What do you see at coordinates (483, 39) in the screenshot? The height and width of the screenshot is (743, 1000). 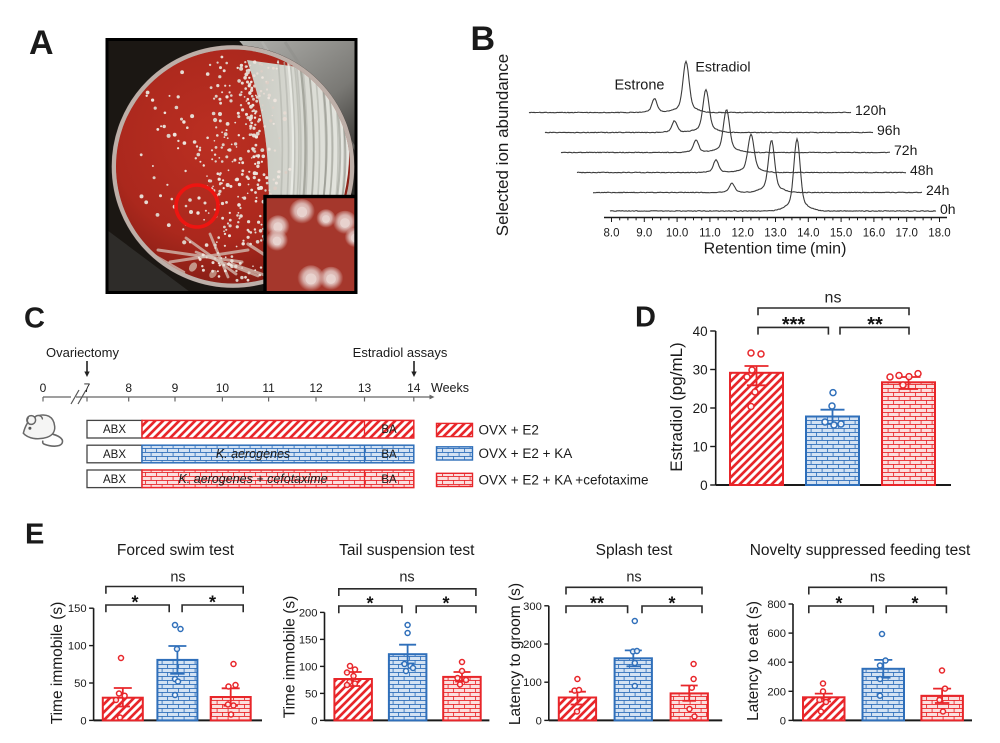 I see `svg-text: B` at bounding box center [483, 39].